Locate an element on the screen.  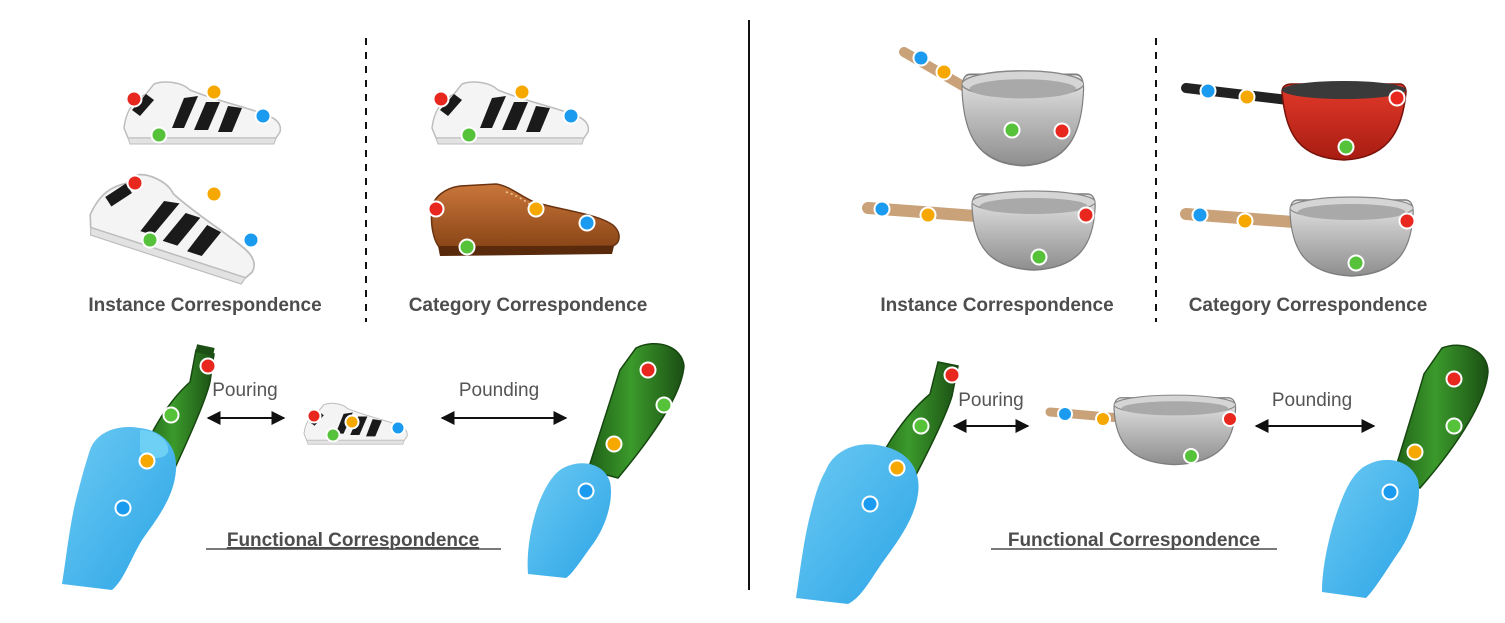
pounding-hand-icon is located at coordinates (569, 520).